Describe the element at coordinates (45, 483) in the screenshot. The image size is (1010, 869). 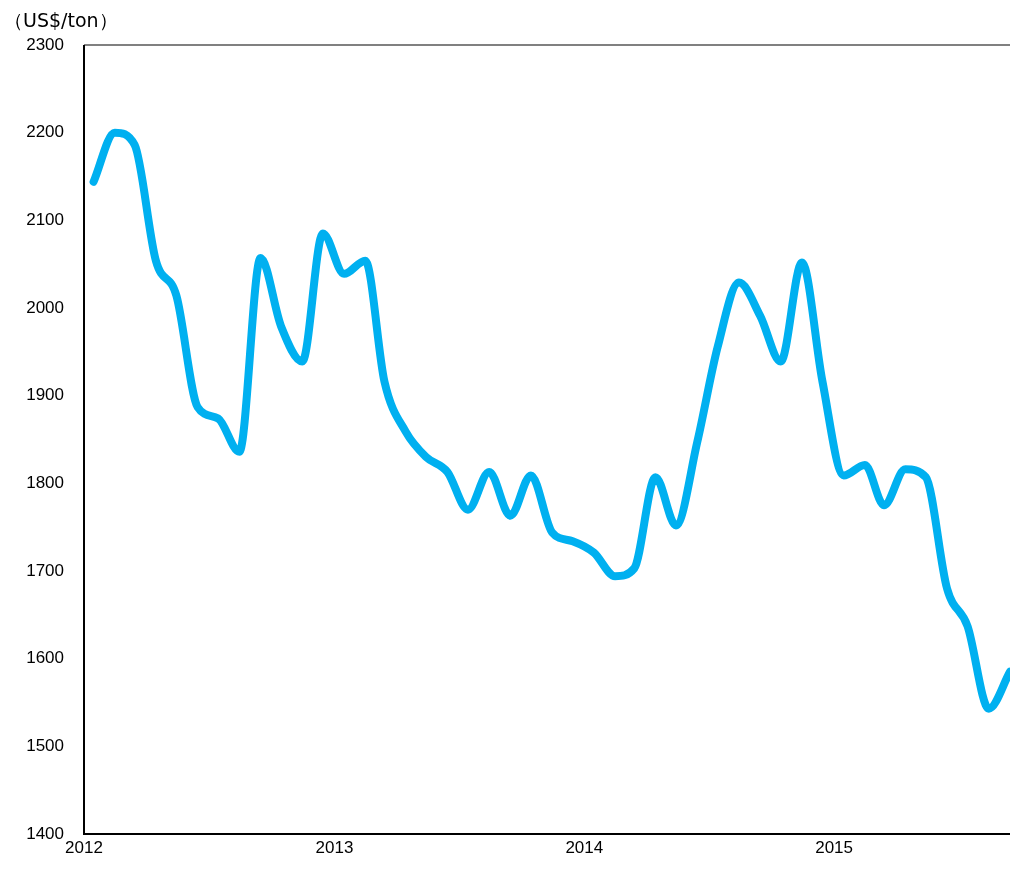
I see `y-tick-label: 1800` at that location.